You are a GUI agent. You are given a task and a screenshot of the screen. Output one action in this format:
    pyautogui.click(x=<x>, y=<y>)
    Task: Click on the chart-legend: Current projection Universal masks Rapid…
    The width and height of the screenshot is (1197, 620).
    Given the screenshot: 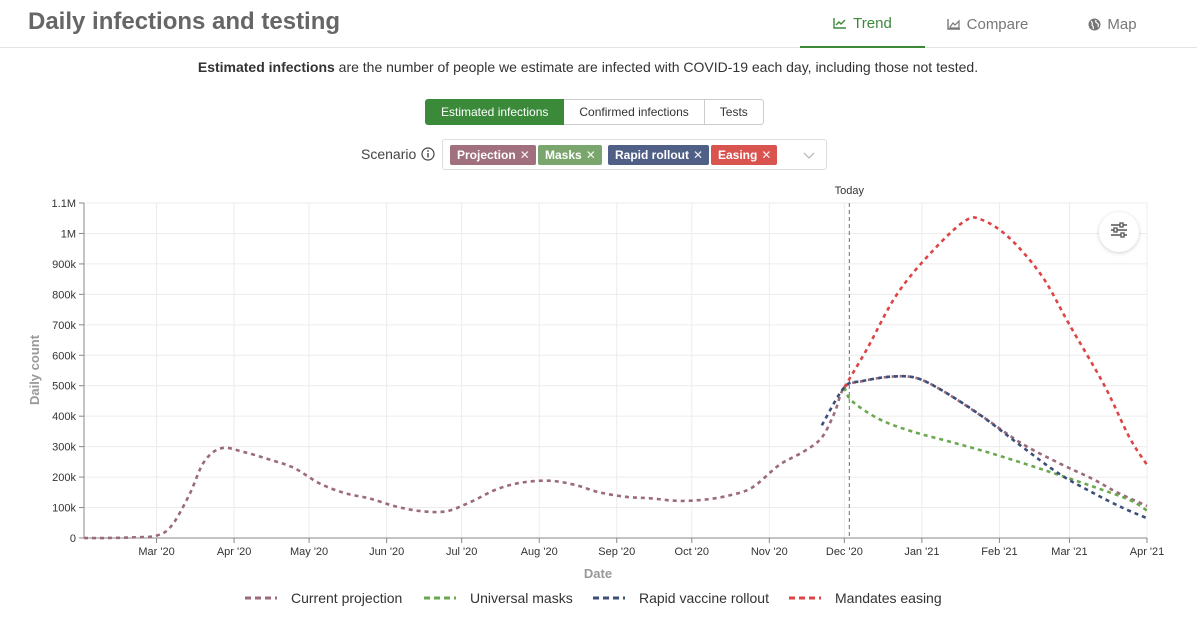 What is the action you would take?
    pyautogui.click(x=598, y=600)
    